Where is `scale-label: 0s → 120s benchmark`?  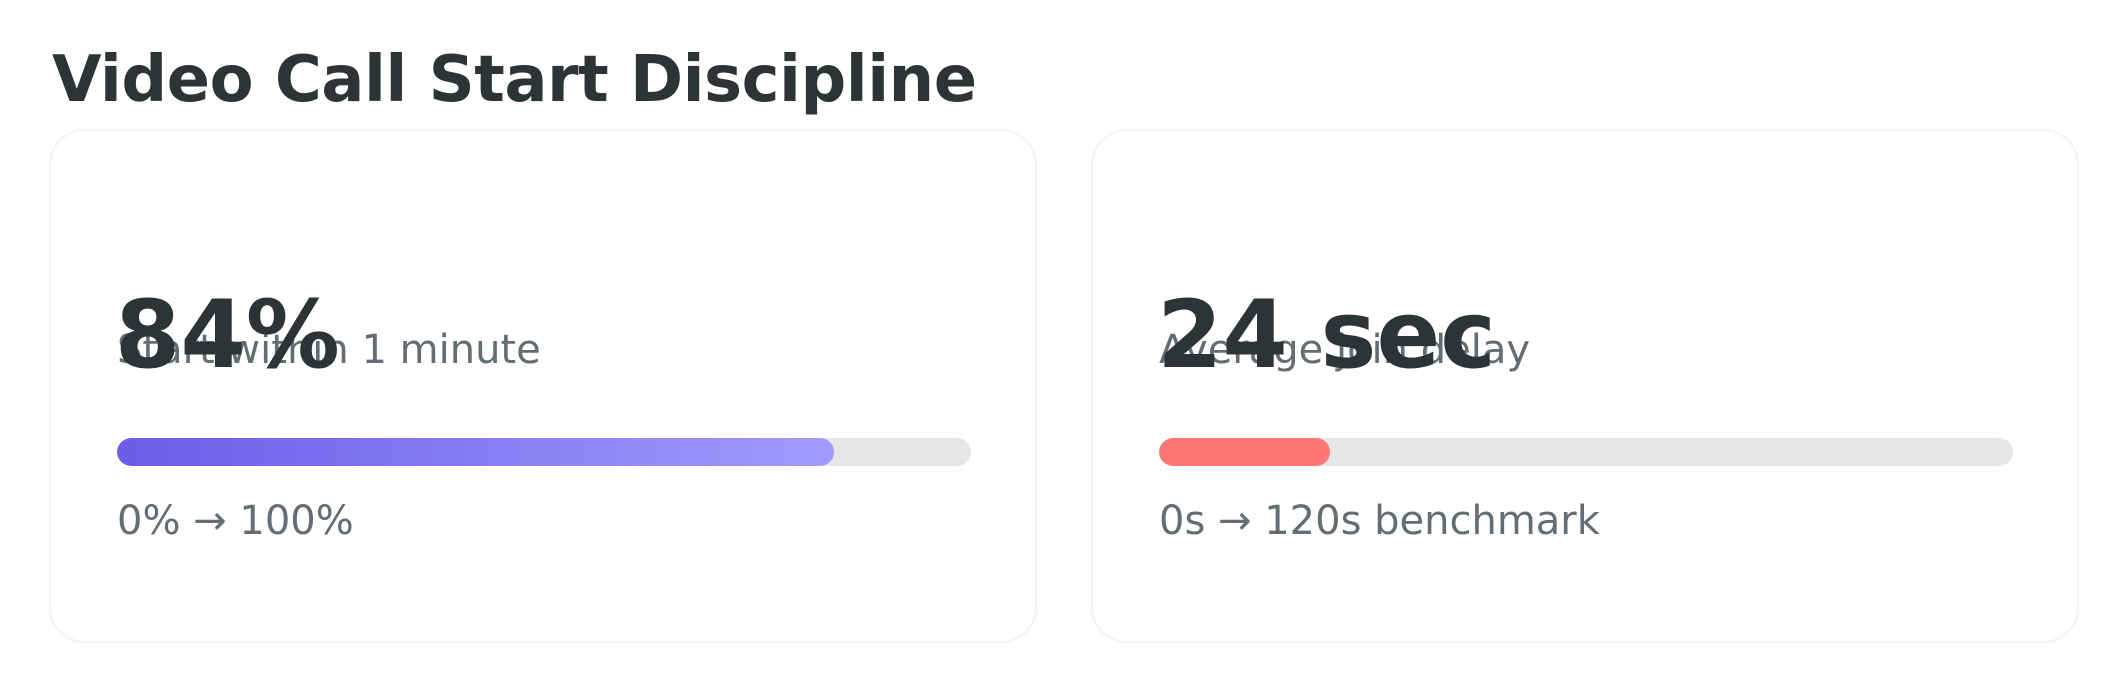 scale-label: 0s → 120s benchmark is located at coordinates (1379, 521).